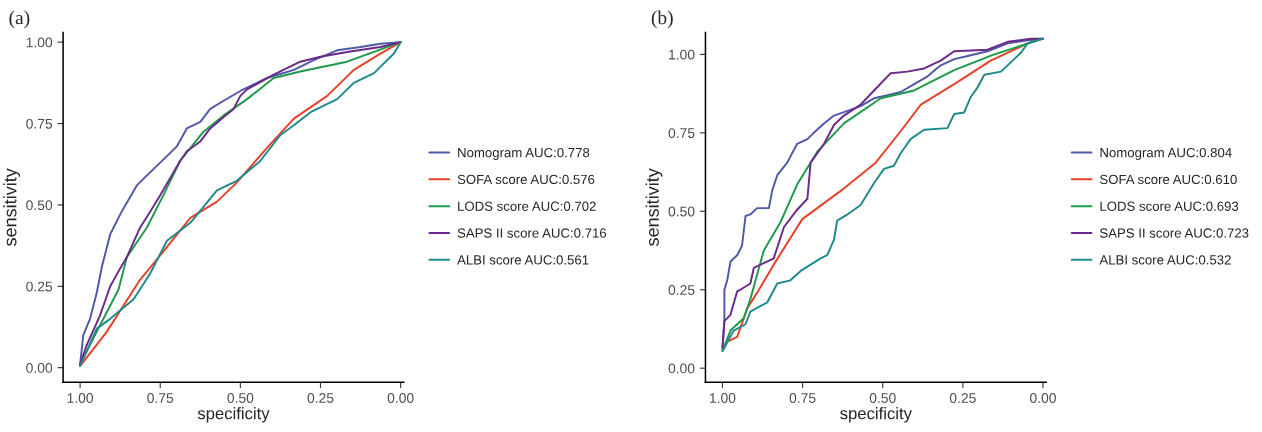 This screenshot has height=432, width=1262. Describe the element at coordinates (524, 153) in the screenshot. I see `legend-label: Nomogram AUC:0.778` at that location.